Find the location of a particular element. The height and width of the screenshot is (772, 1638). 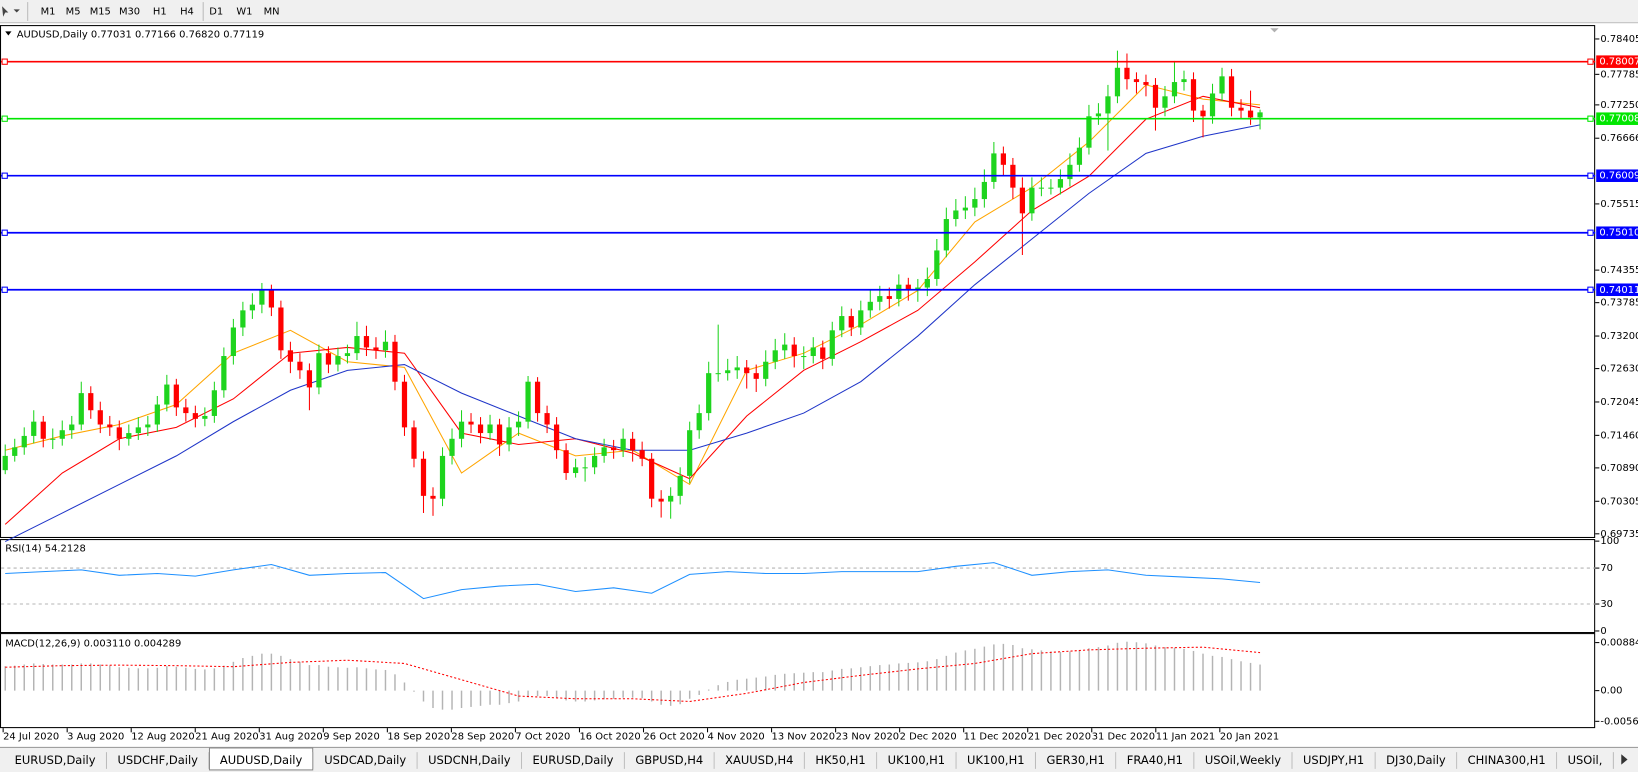

x-tick-label: 31 Aug 2020 is located at coordinates (290, 736).